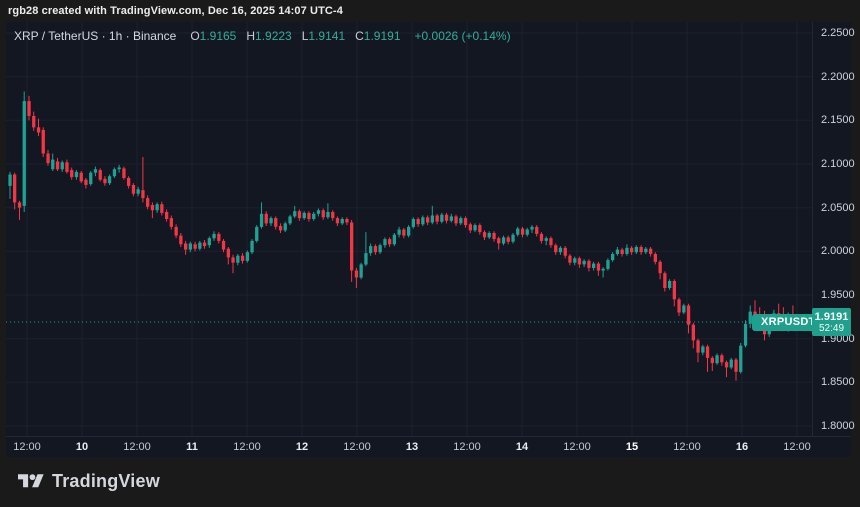  Describe the element at coordinates (831, 328) in the screenshot. I see `bar-countdown: 52:49` at that location.